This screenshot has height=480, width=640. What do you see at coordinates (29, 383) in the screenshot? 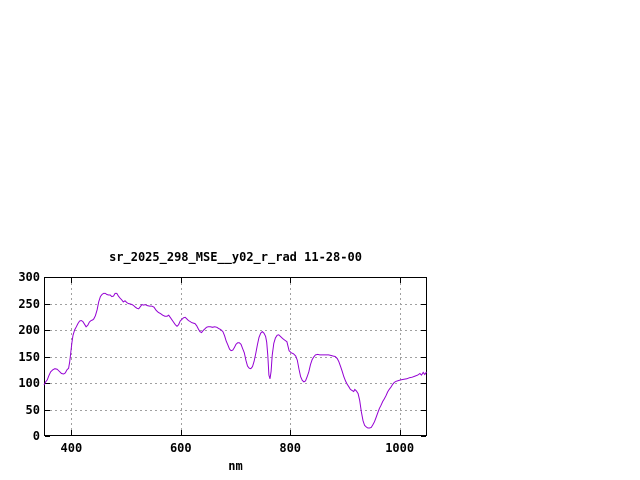
I see `y-tick-label: 100` at bounding box center [29, 383].